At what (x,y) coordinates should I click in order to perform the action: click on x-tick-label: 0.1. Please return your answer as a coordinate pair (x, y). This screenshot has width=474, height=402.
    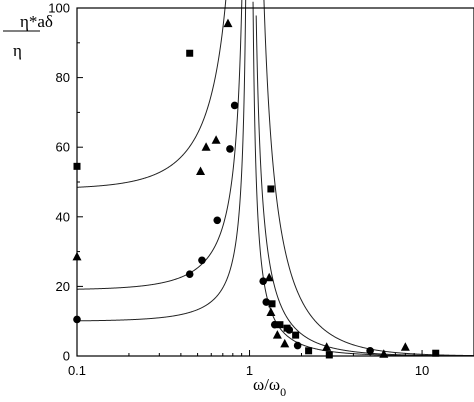
    Looking at the image, I should click on (77, 370).